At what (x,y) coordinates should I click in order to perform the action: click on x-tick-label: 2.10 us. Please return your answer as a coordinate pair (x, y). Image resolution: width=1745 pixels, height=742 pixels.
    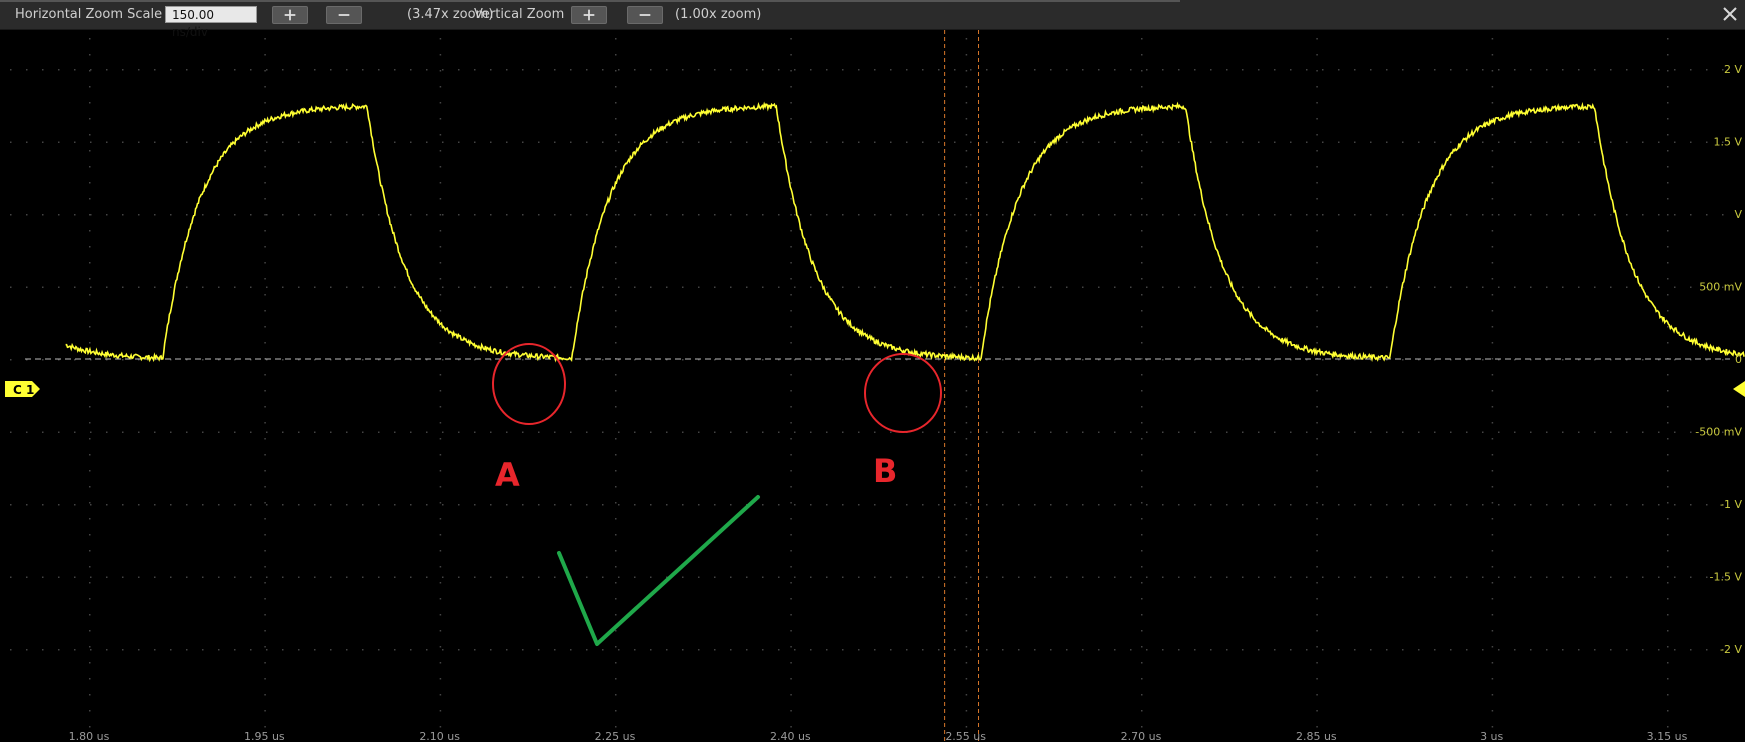
    Looking at the image, I should click on (439, 736).